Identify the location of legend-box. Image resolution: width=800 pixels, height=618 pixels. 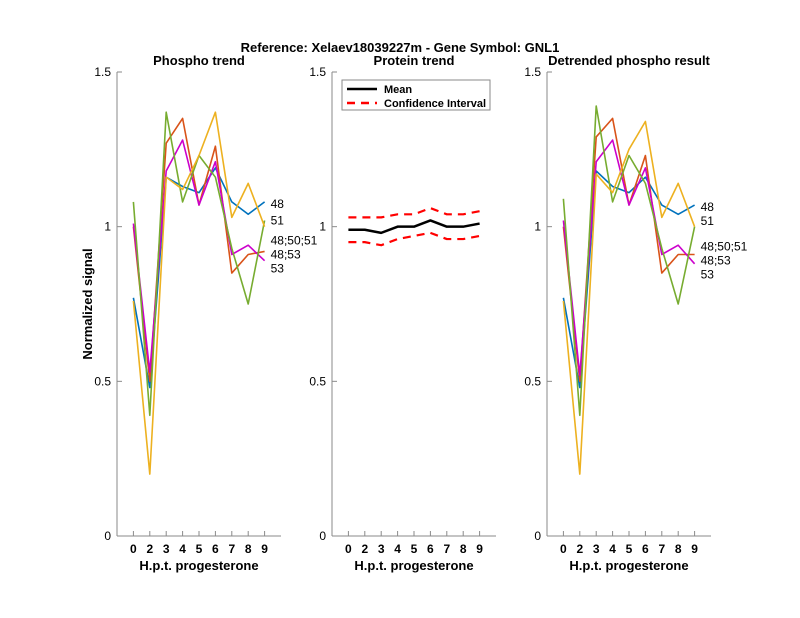
(416, 95).